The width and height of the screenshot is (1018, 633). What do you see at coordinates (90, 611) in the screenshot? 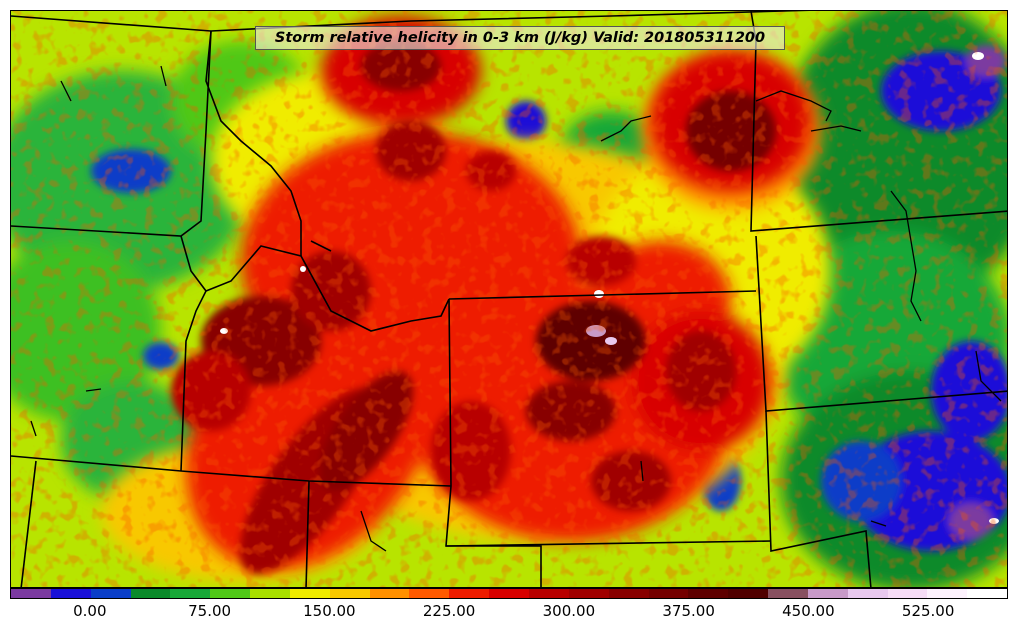
I see `colorbar-tick-label: 0.00` at bounding box center [90, 611].